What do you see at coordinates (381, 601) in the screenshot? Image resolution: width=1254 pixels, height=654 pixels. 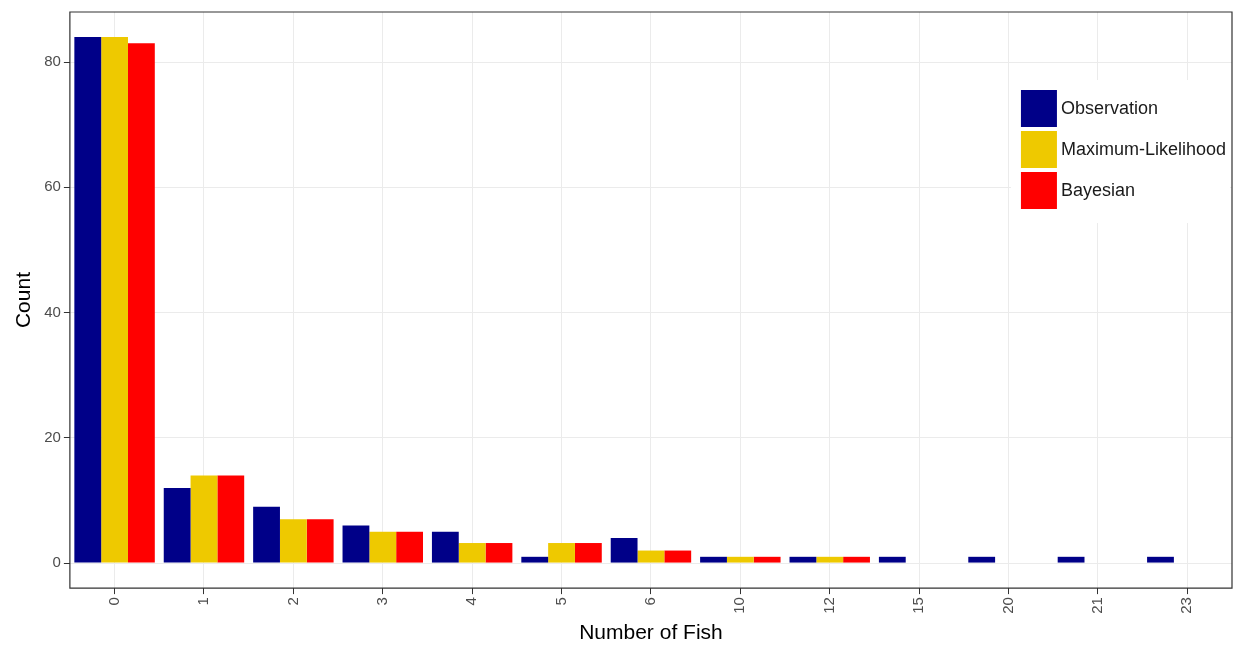 I see `x-tick-label: 3` at bounding box center [381, 601].